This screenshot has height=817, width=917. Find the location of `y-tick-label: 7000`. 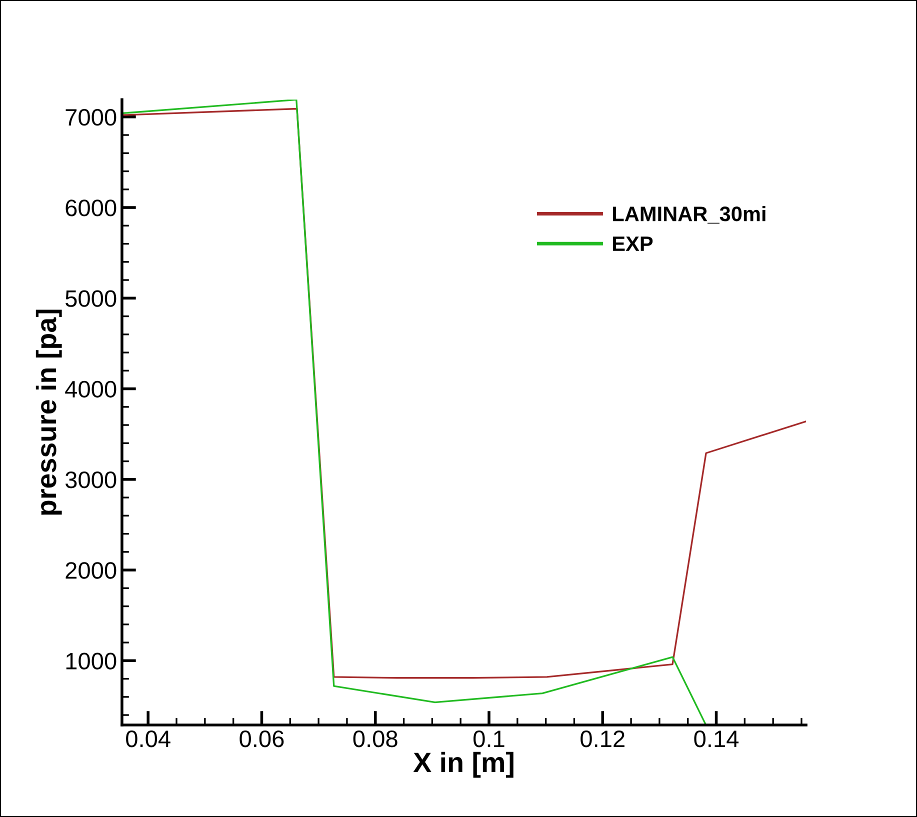

y-tick-label: 7000 is located at coordinates (91, 117).